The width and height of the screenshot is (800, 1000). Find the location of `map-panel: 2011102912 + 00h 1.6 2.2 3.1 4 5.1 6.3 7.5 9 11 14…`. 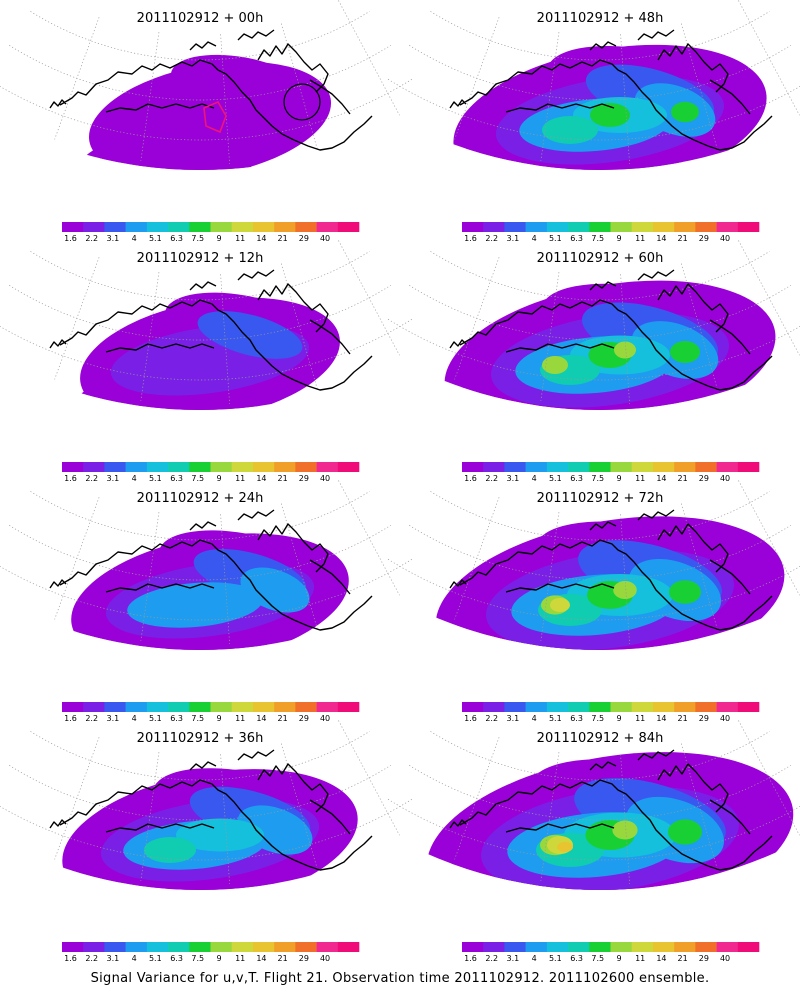

map-panel: 2011102912 + 00h 1.6 2.2 3.1 4 5.1 6.3 7.5 9 11 14… is located at coordinates (206, 121).